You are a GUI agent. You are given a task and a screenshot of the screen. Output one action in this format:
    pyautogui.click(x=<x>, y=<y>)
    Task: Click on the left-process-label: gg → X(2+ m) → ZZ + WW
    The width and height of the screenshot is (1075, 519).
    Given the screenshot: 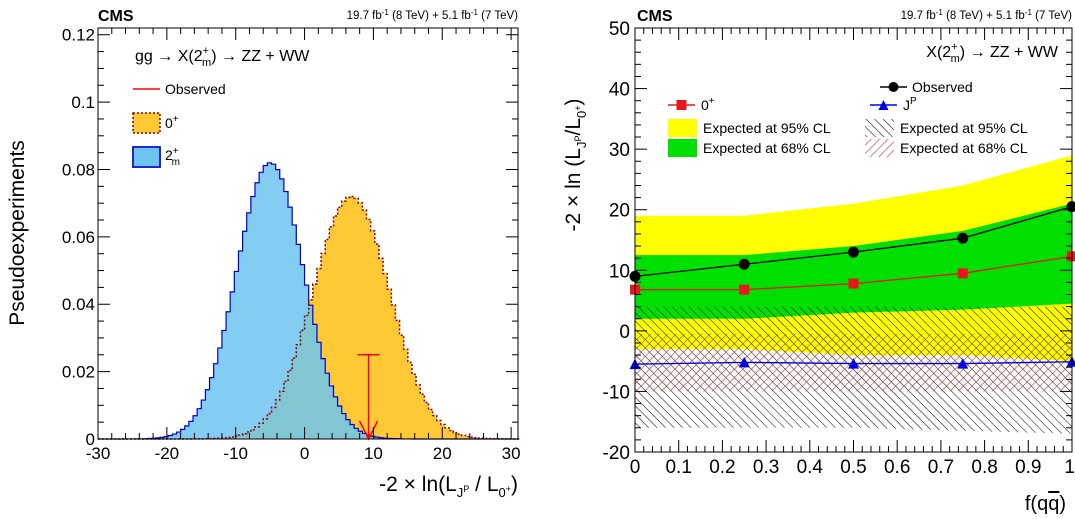 What is the action you would take?
    pyautogui.click(x=222, y=57)
    